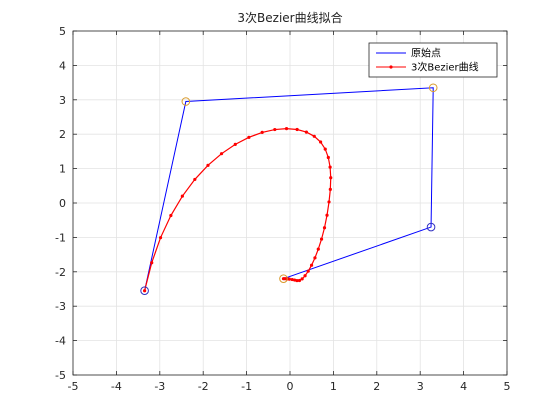 Image resolution: width=560 pixels, height=420 pixels. What do you see at coordinates (60, 341) in the screenshot?
I see `y-tick-label: -4` at bounding box center [60, 341].